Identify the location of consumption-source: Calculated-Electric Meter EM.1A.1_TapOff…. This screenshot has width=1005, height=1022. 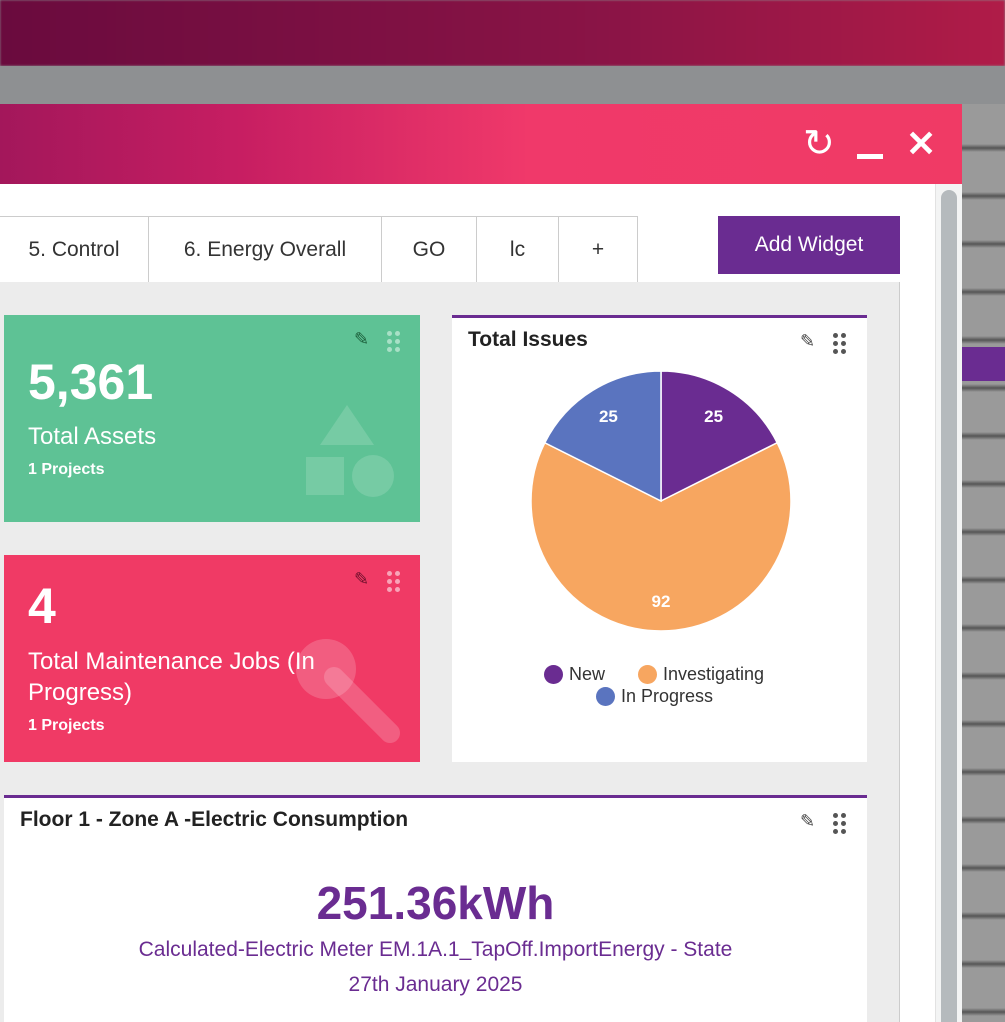
(435, 949).